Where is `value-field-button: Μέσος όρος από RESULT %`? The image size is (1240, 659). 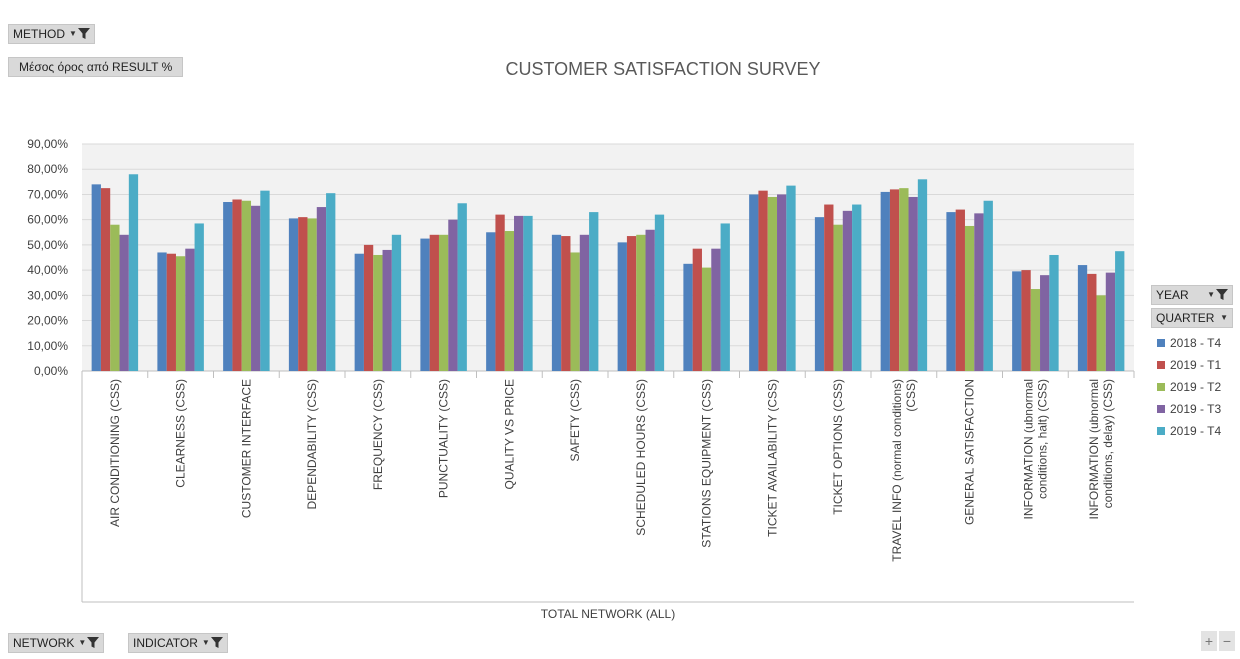
value-field-button: Μέσος όρος από RESULT % is located at coordinates (96, 67).